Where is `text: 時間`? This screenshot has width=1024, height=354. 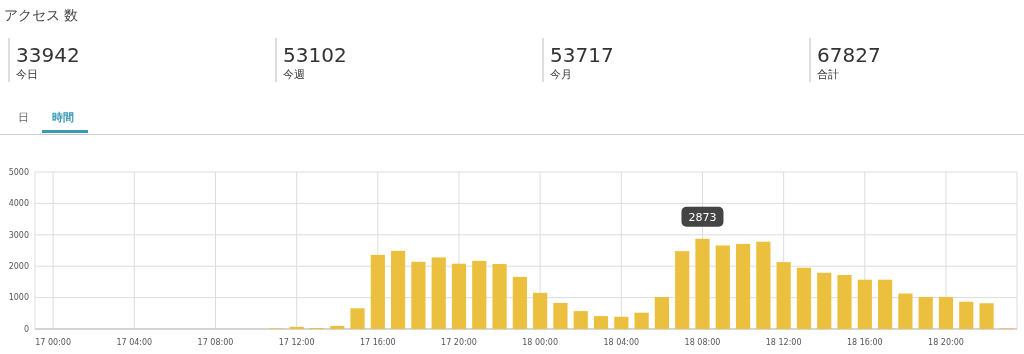
text: 時間 is located at coordinates (63, 117).